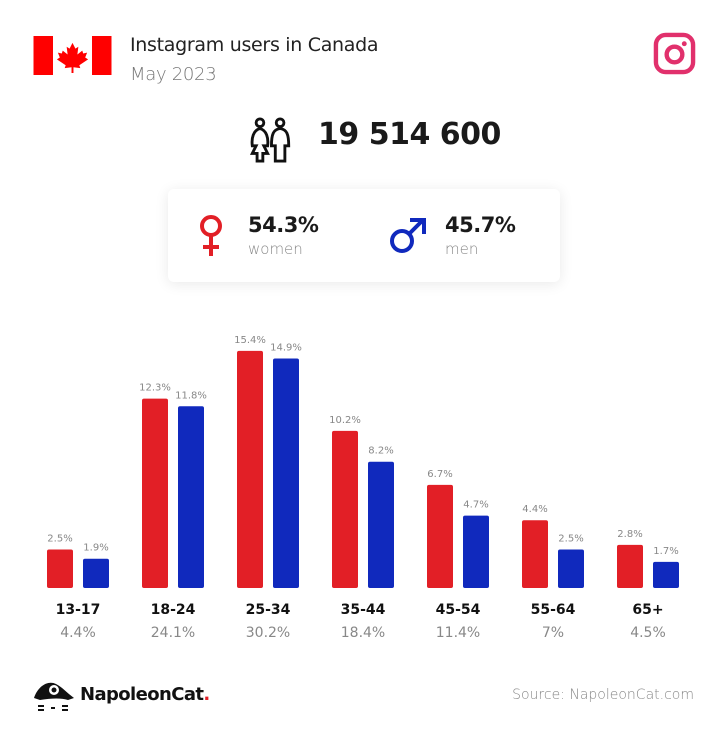 This screenshot has height=732, width=724. What do you see at coordinates (603, 695) in the screenshot?
I see `source-text: Source: NapoleonCat.com` at bounding box center [603, 695].